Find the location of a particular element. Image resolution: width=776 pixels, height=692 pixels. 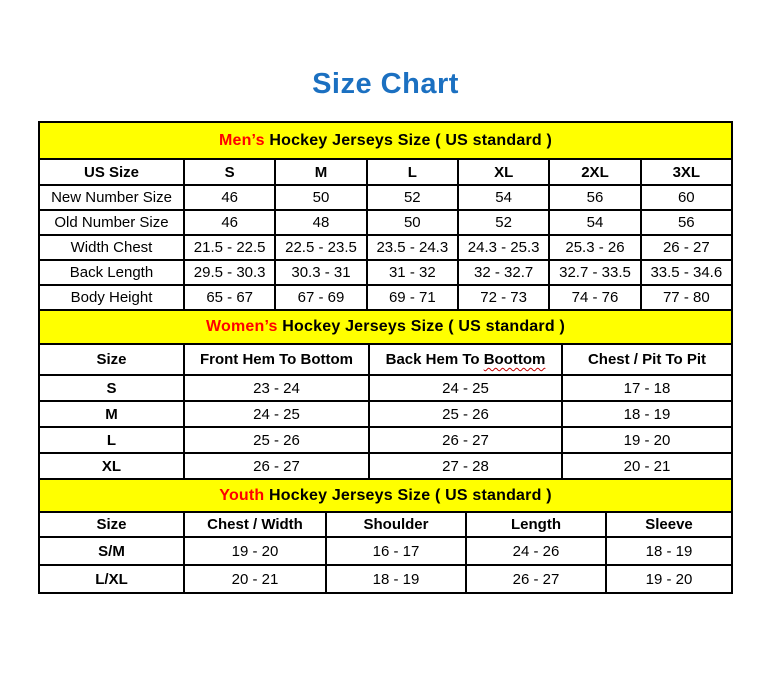

youth-row-label: L/XL is located at coordinates (111, 579).